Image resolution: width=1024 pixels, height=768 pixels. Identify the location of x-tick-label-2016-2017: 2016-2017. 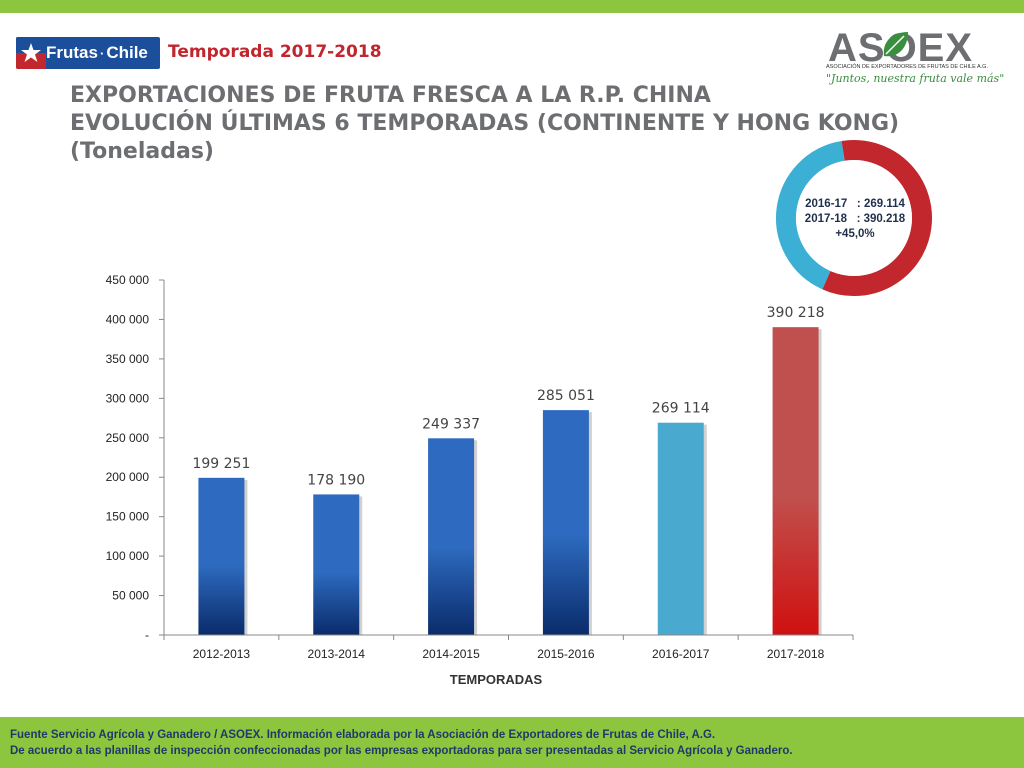
(681, 654).